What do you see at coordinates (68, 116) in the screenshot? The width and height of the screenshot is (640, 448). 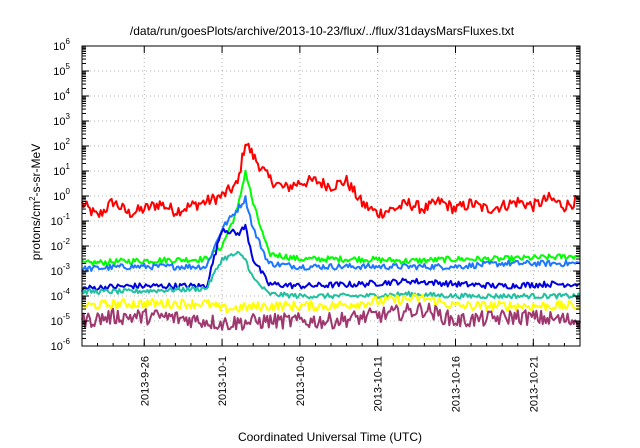 I see `y-tick-label-exp: 3` at bounding box center [68, 116].